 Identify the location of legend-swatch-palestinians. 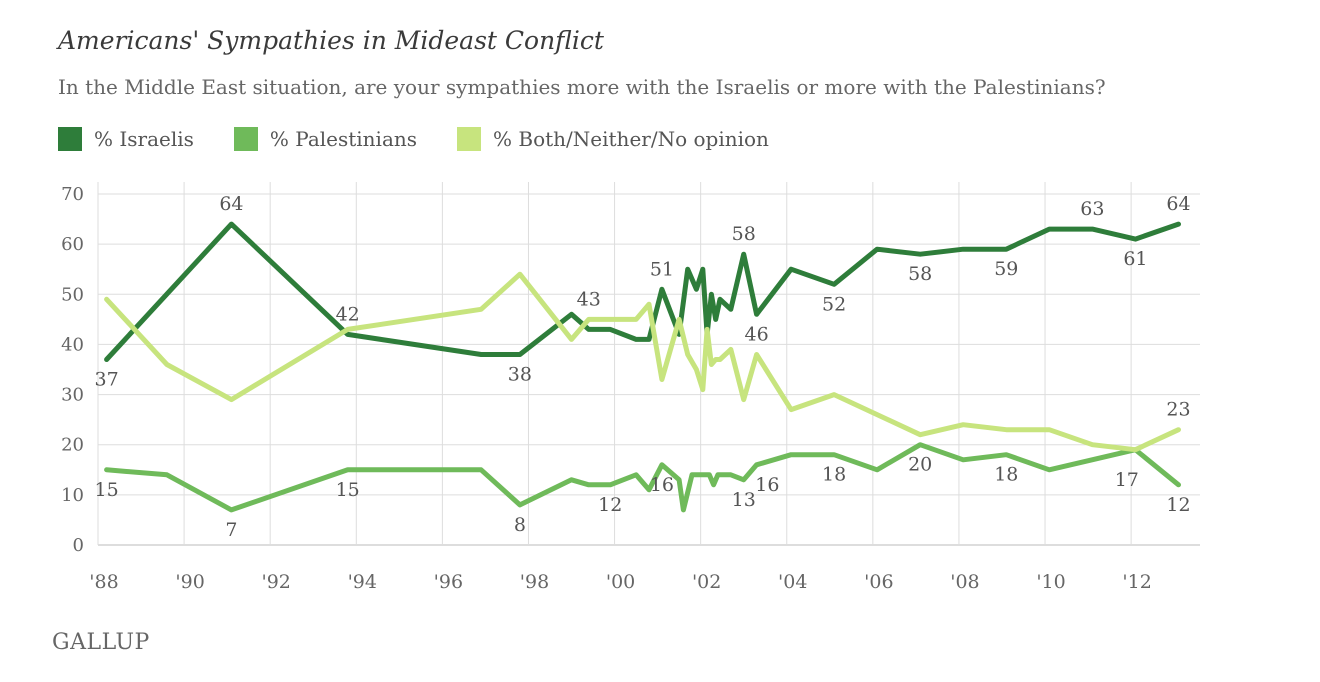
(245, 139).